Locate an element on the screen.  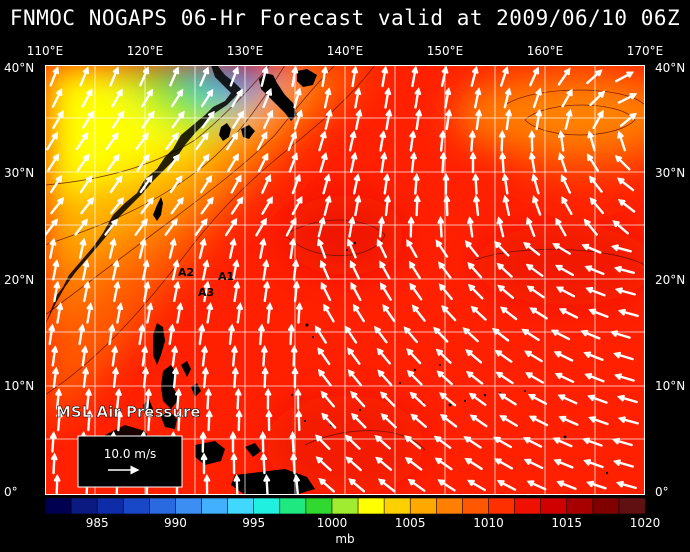
lat-label-right: 20°N is located at coordinates (670, 280).